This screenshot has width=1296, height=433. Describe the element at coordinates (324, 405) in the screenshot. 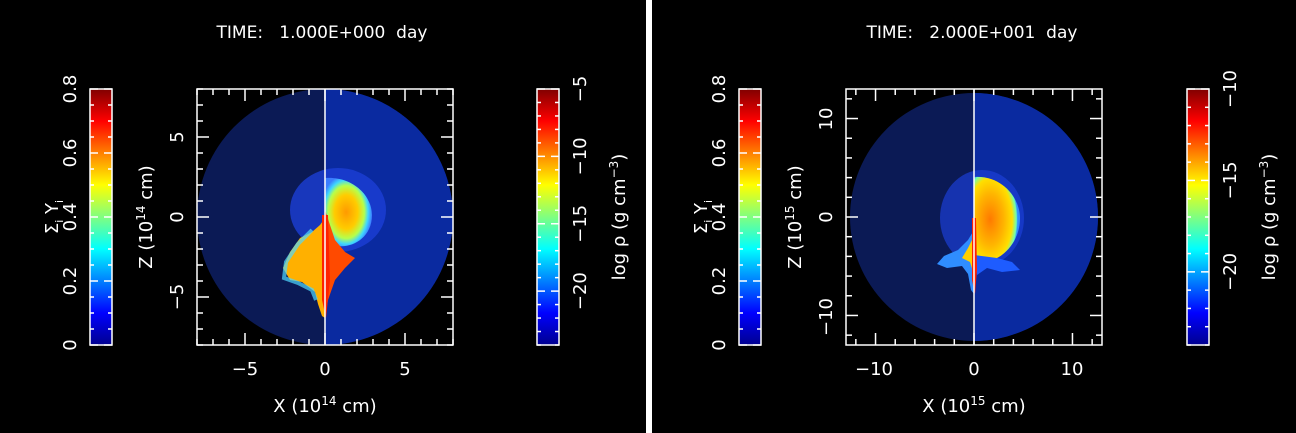

I see `x-axis-label: X (1014 cm)` at that location.